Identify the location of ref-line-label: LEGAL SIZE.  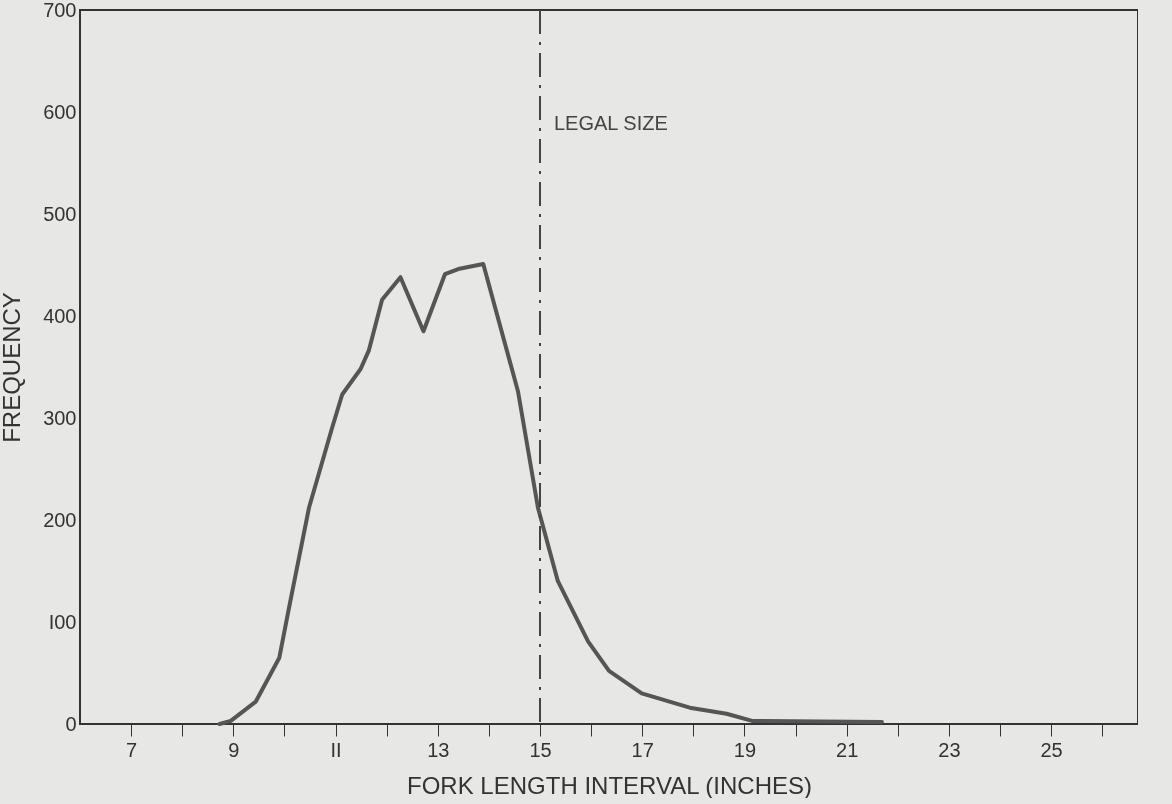
(611, 123).